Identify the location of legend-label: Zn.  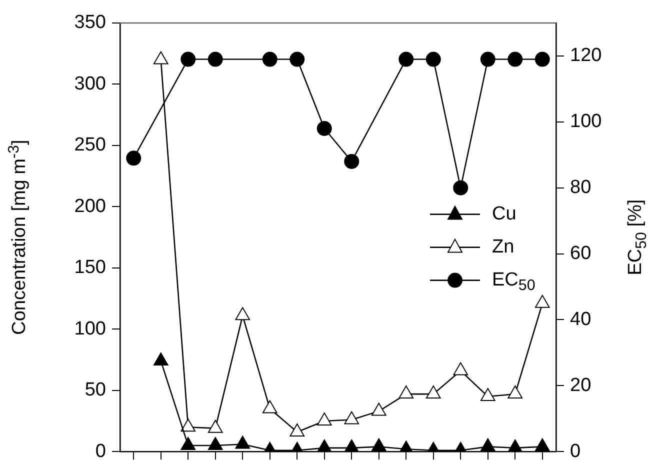
(503, 247).